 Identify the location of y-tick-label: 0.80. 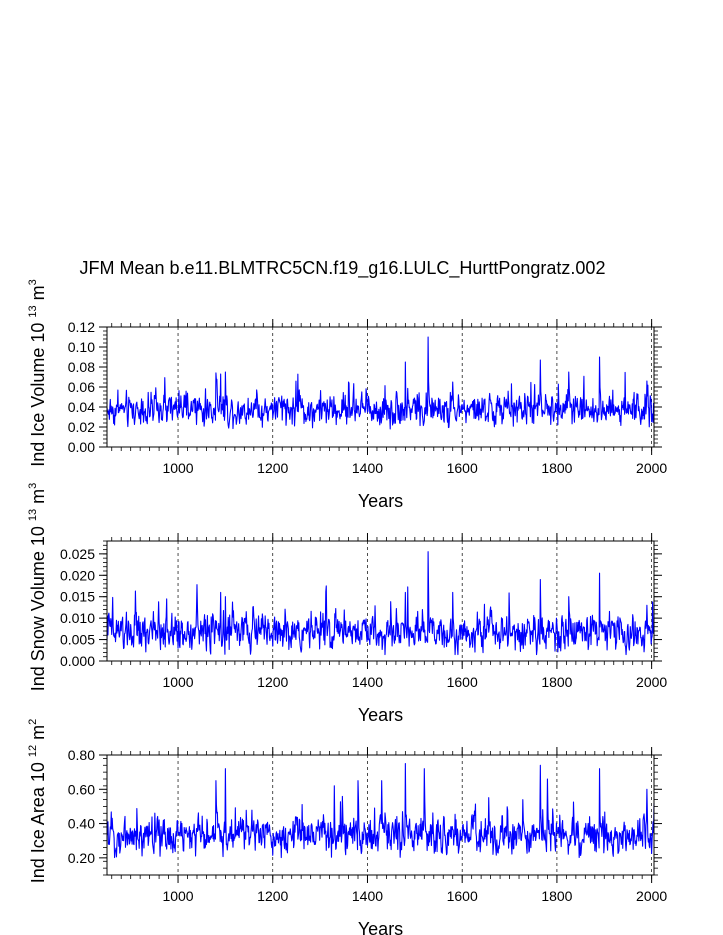
(81, 755).